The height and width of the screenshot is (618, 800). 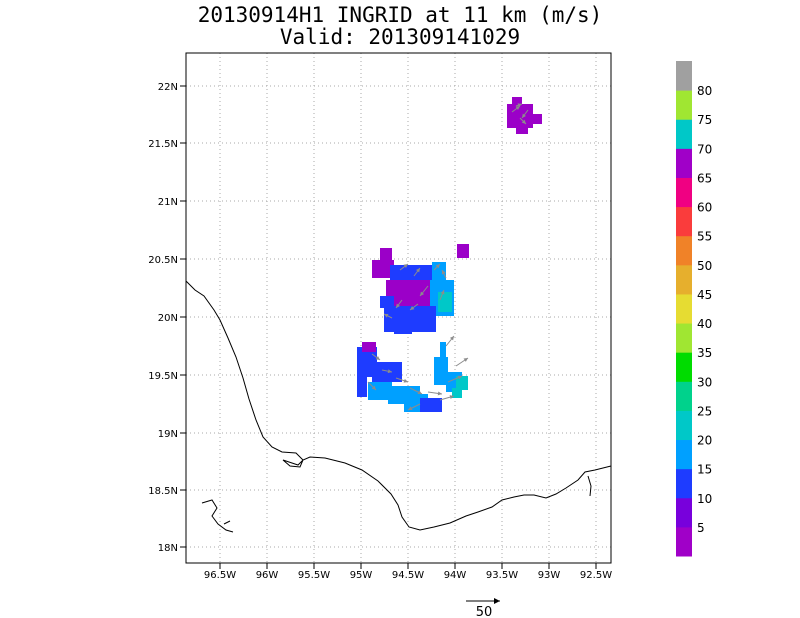 I want to click on latitude-labels: 18N 18.5N 19N 19.5N 20N 20.5N 21N 21.5N 22N, so click(x=167, y=318).